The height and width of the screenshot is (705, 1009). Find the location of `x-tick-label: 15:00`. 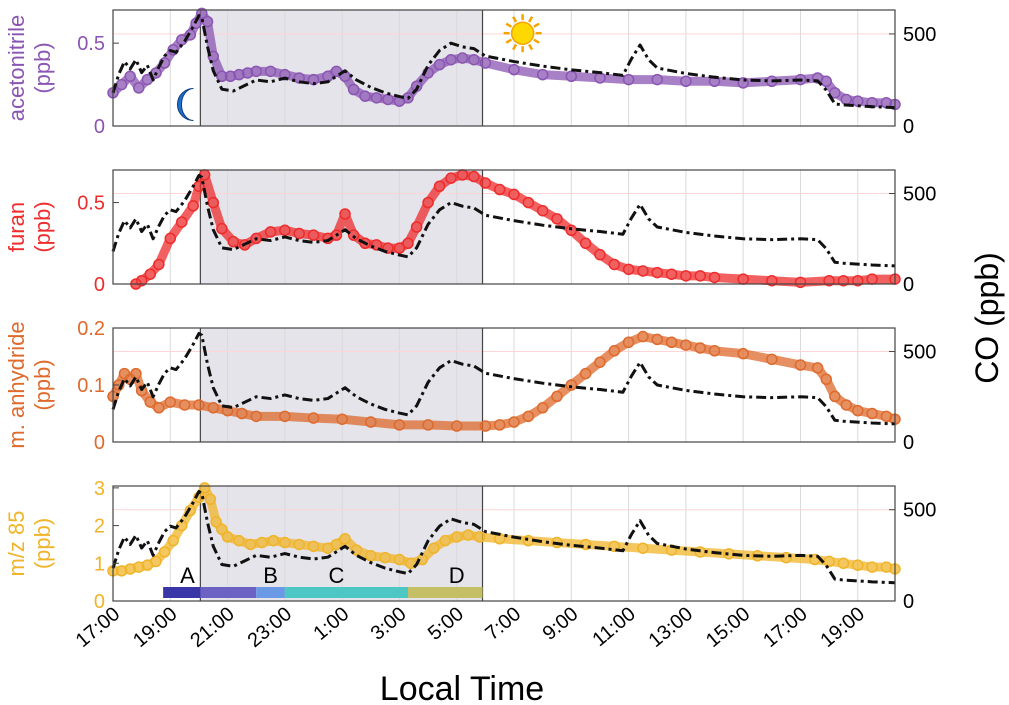

x-tick-label: 15:00 is located at coordinates (728, 627).